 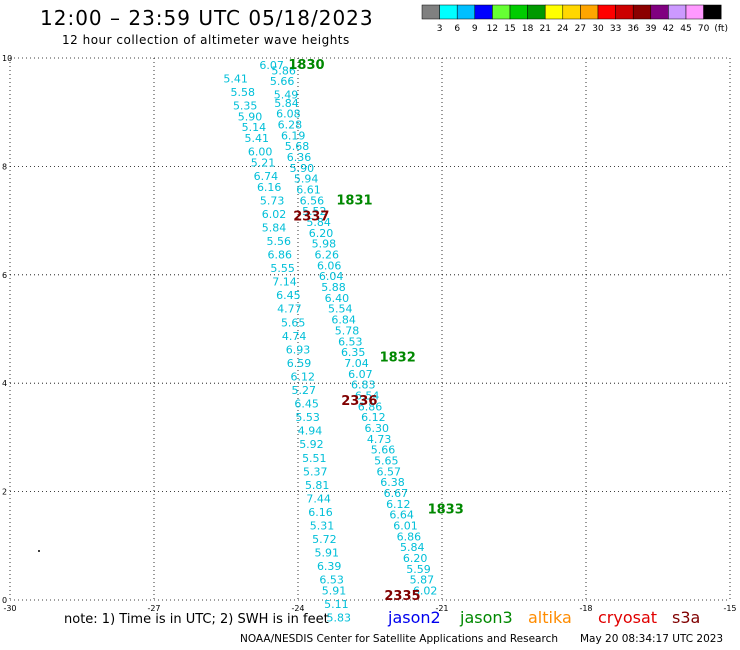 What do you see at coordinates (4, 166) in the screenshot?
I see `y-tick-label: 8` at bounding box center [4, 166].